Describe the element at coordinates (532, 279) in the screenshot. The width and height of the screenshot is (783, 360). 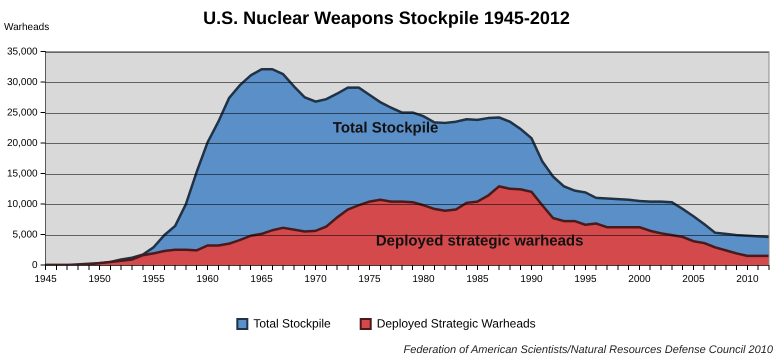
I see `x-tick-label: 1990` at that location.